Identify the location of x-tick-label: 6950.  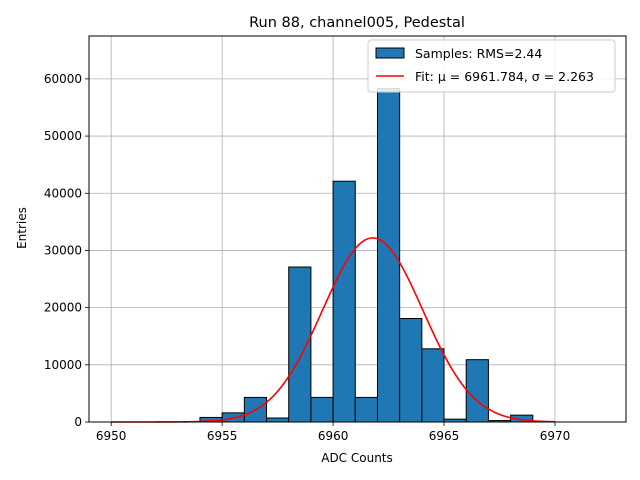
(111, 436).